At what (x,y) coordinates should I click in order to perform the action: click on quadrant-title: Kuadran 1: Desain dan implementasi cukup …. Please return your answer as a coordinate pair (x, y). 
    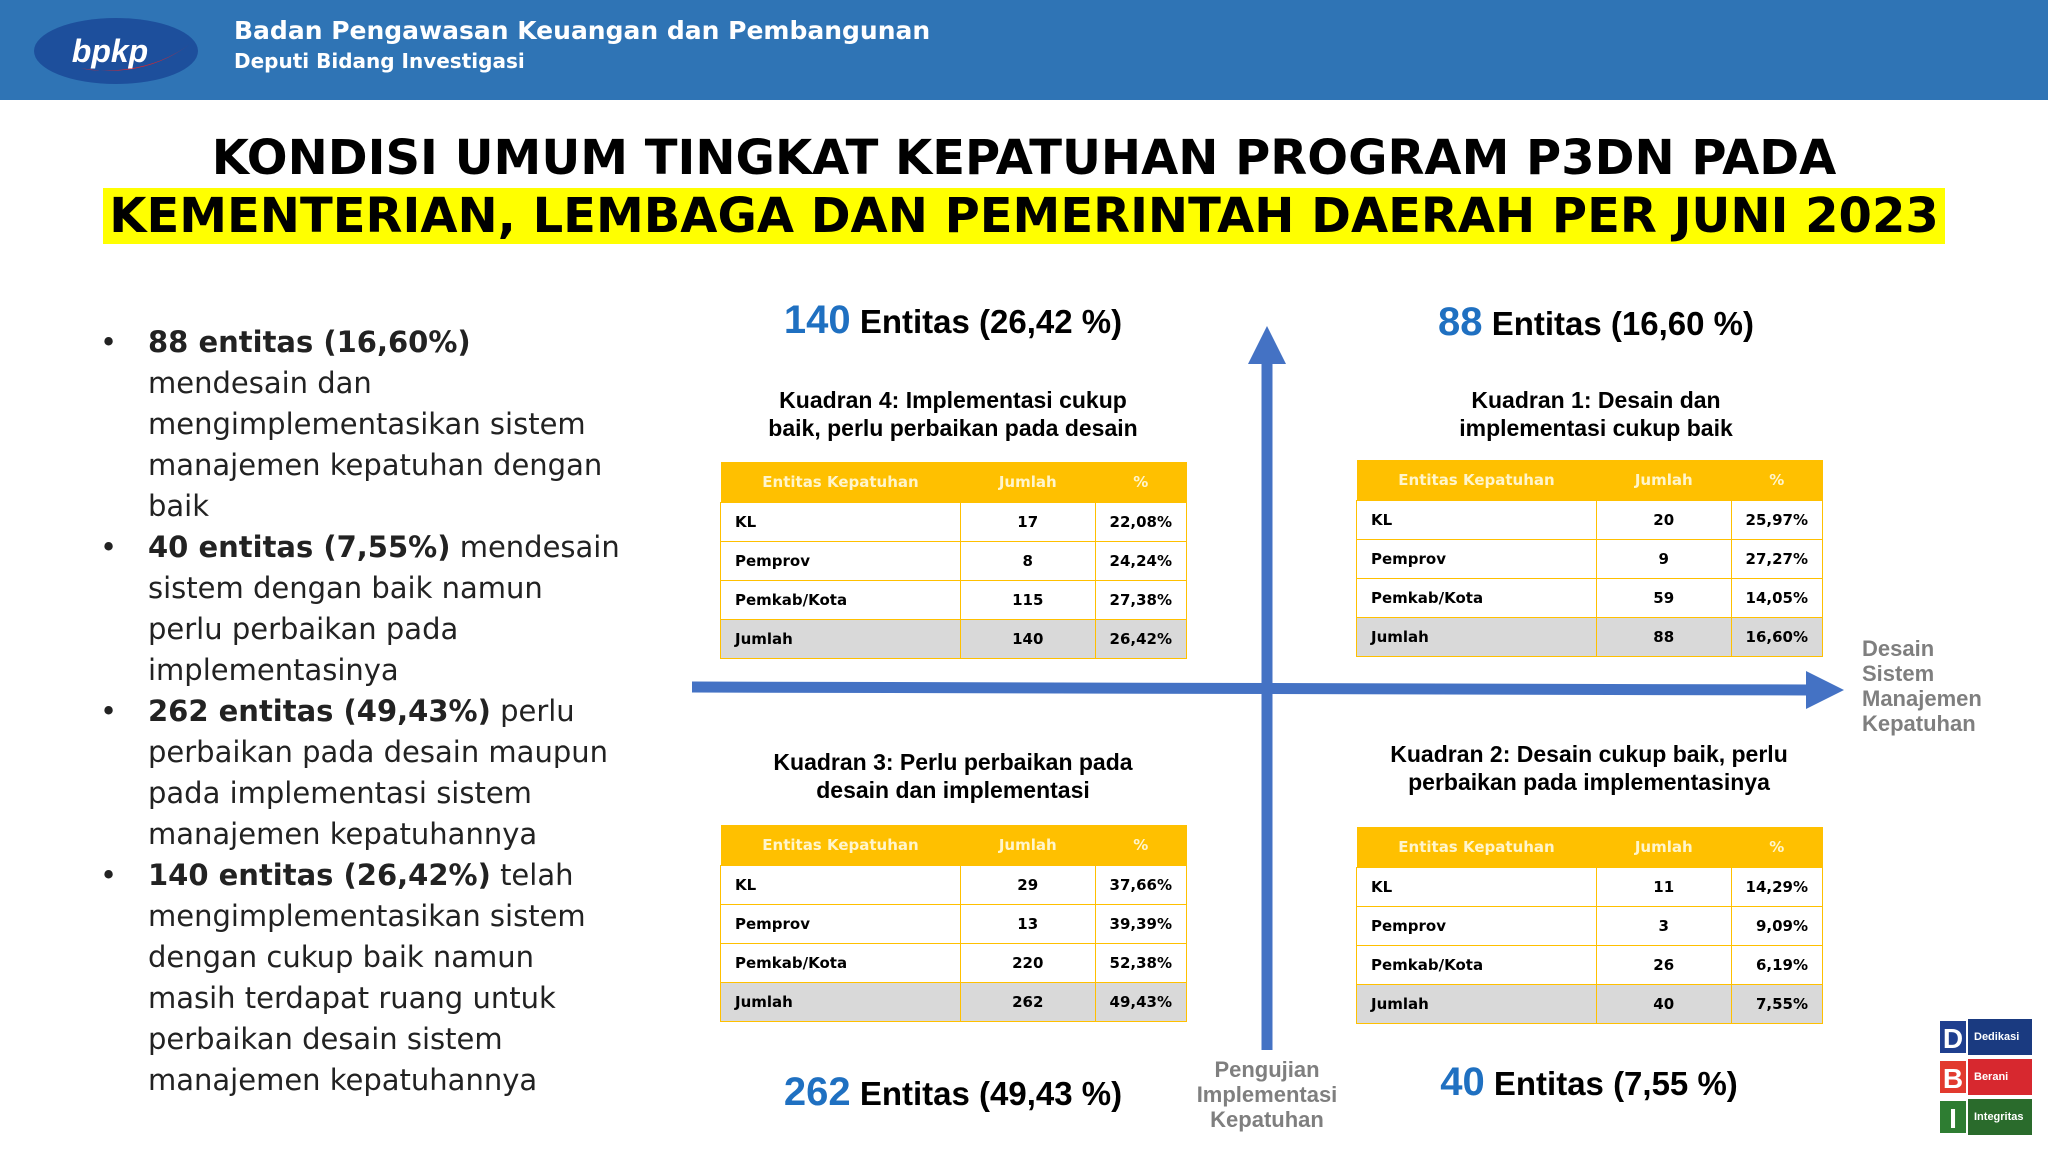
    Looking at the image, I should click on (1596, 414).